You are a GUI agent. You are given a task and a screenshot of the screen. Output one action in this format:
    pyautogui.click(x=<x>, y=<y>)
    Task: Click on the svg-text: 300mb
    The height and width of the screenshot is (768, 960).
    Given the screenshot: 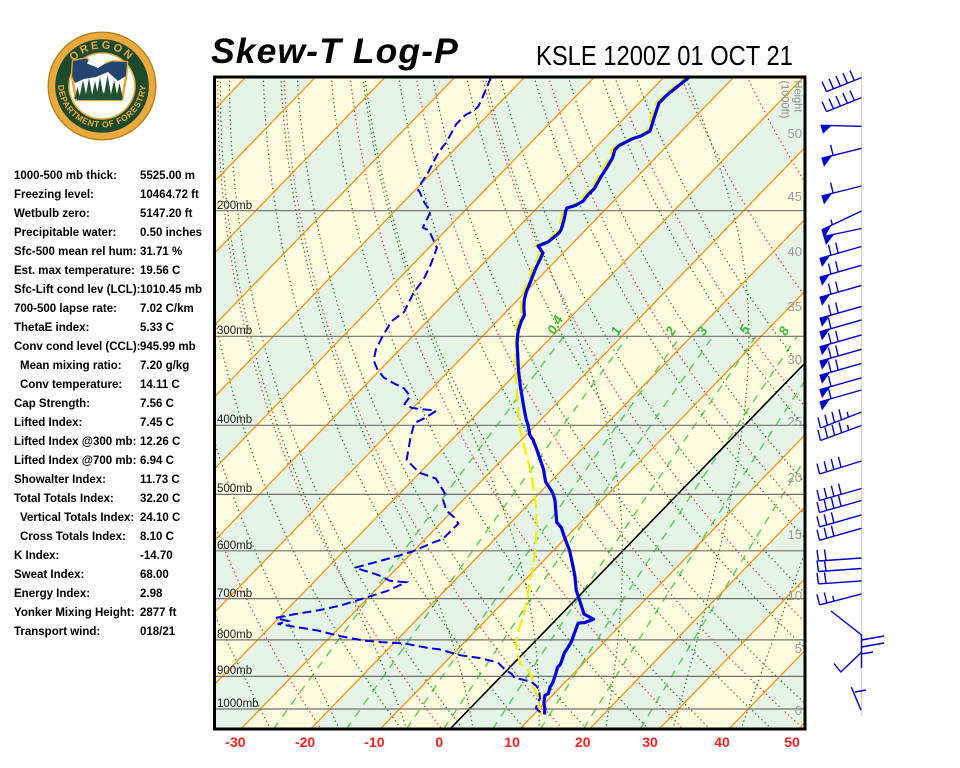 What is the action you would take?
    pyautogui.click(x=234, y=331)
    